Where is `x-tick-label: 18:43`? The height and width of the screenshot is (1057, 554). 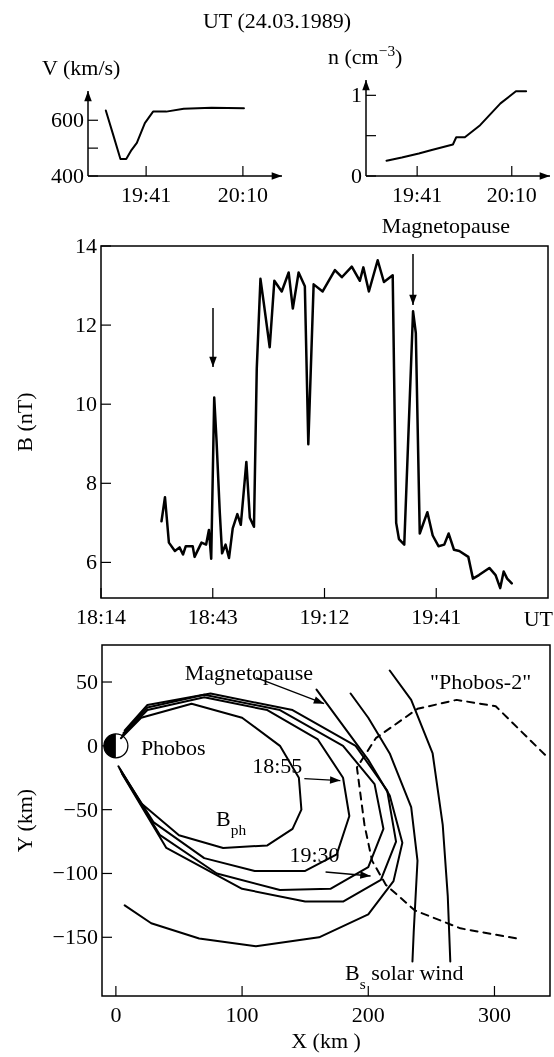 x-tick-label: 18:43 is located at coordinates (212, 616).